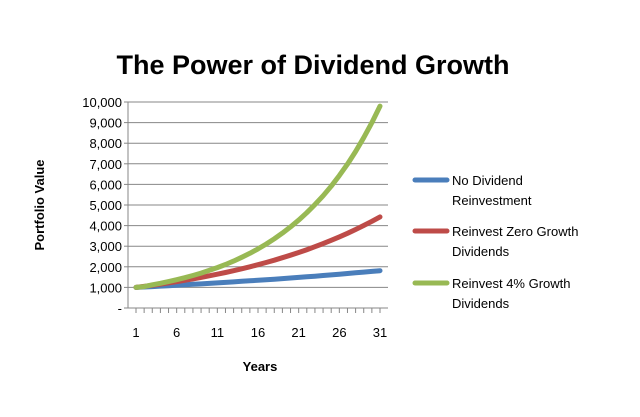 This screenshot has height=417, width=640. What do you see at coordinates (39, 204) in the screenshot?
I see `y-axis-title: Portfolio Value` at bounding box center [39, 204].